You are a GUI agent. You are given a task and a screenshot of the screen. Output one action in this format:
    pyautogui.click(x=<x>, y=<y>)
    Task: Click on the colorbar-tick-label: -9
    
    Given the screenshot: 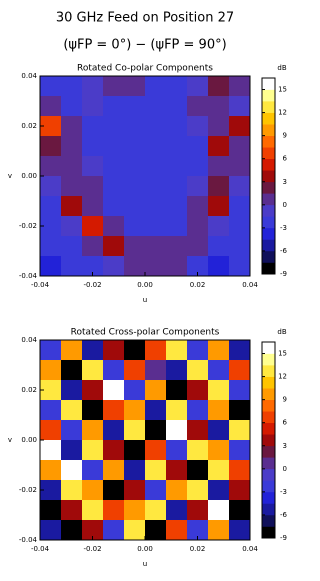 What is the action you would take?
    pyautogui.click(x=283, y=538)
    